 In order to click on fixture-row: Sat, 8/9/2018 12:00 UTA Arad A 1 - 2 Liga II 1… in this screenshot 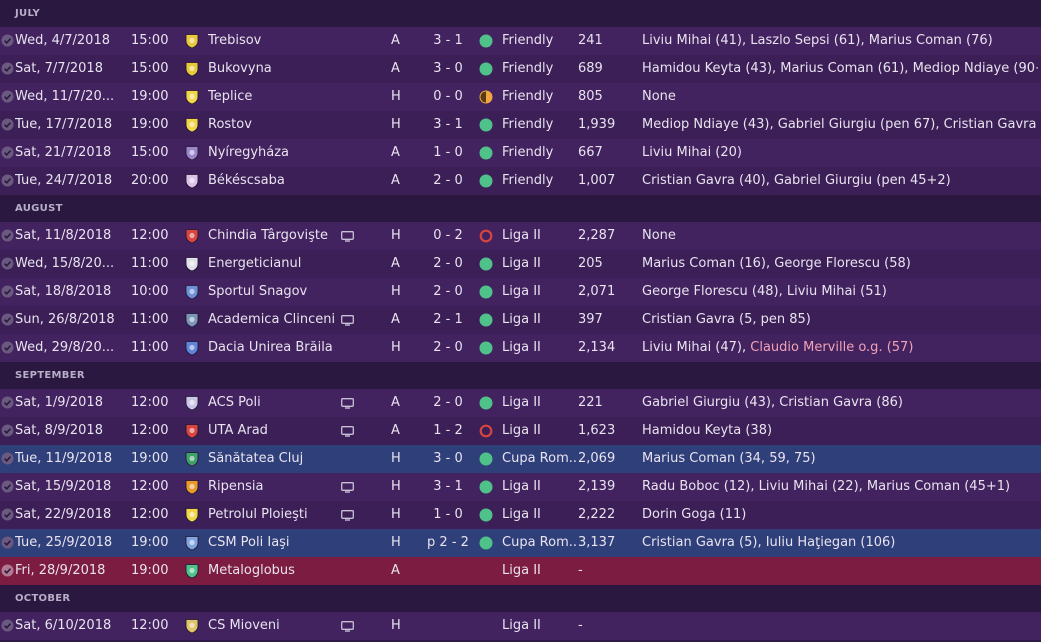, I will do `click(520, 431)`.